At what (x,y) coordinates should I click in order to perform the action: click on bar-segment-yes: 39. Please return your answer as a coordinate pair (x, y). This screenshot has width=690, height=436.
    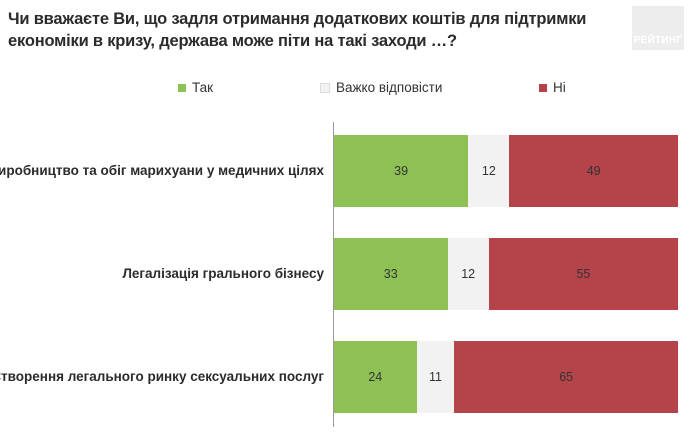
    Looking at the image, I should click on (401, 171).